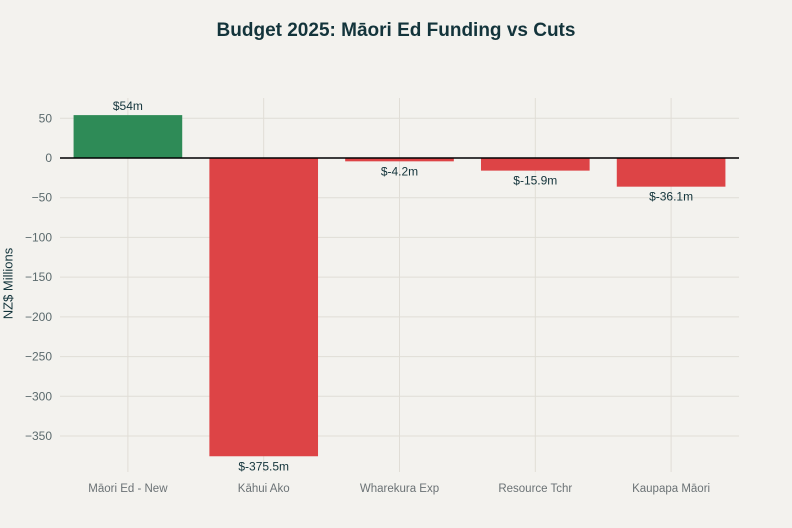  I want to click on y-tick-label: −150, so click(38, 277).